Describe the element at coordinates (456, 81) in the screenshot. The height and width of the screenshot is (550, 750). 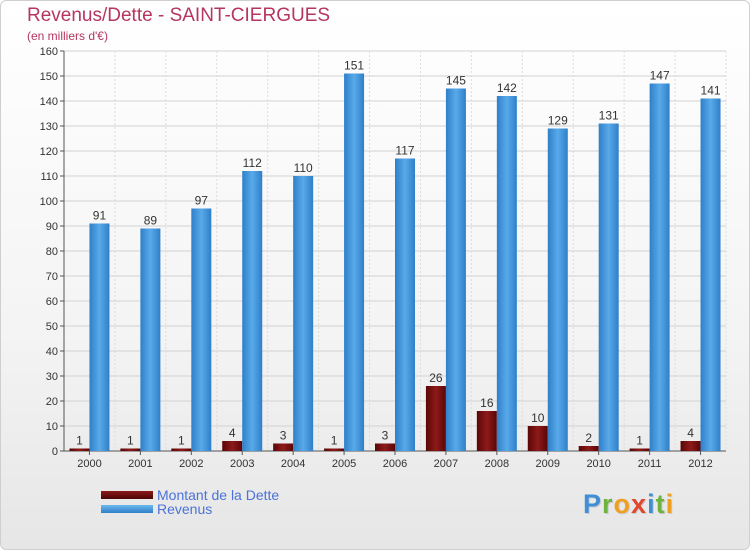
I see `data-label-revenus: 145` at that location.